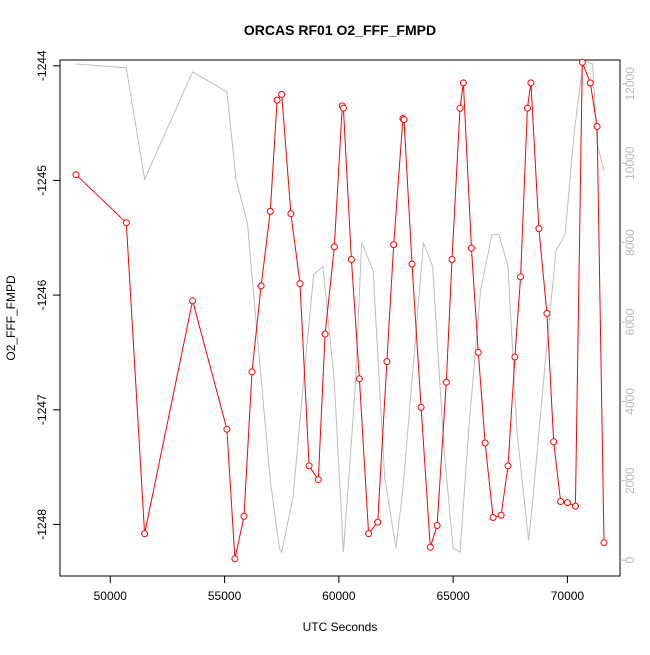 Image resolution: width=650 pixels, height=655 pixels. I want to click on x-tick-label: 65000, so click(453, 596).